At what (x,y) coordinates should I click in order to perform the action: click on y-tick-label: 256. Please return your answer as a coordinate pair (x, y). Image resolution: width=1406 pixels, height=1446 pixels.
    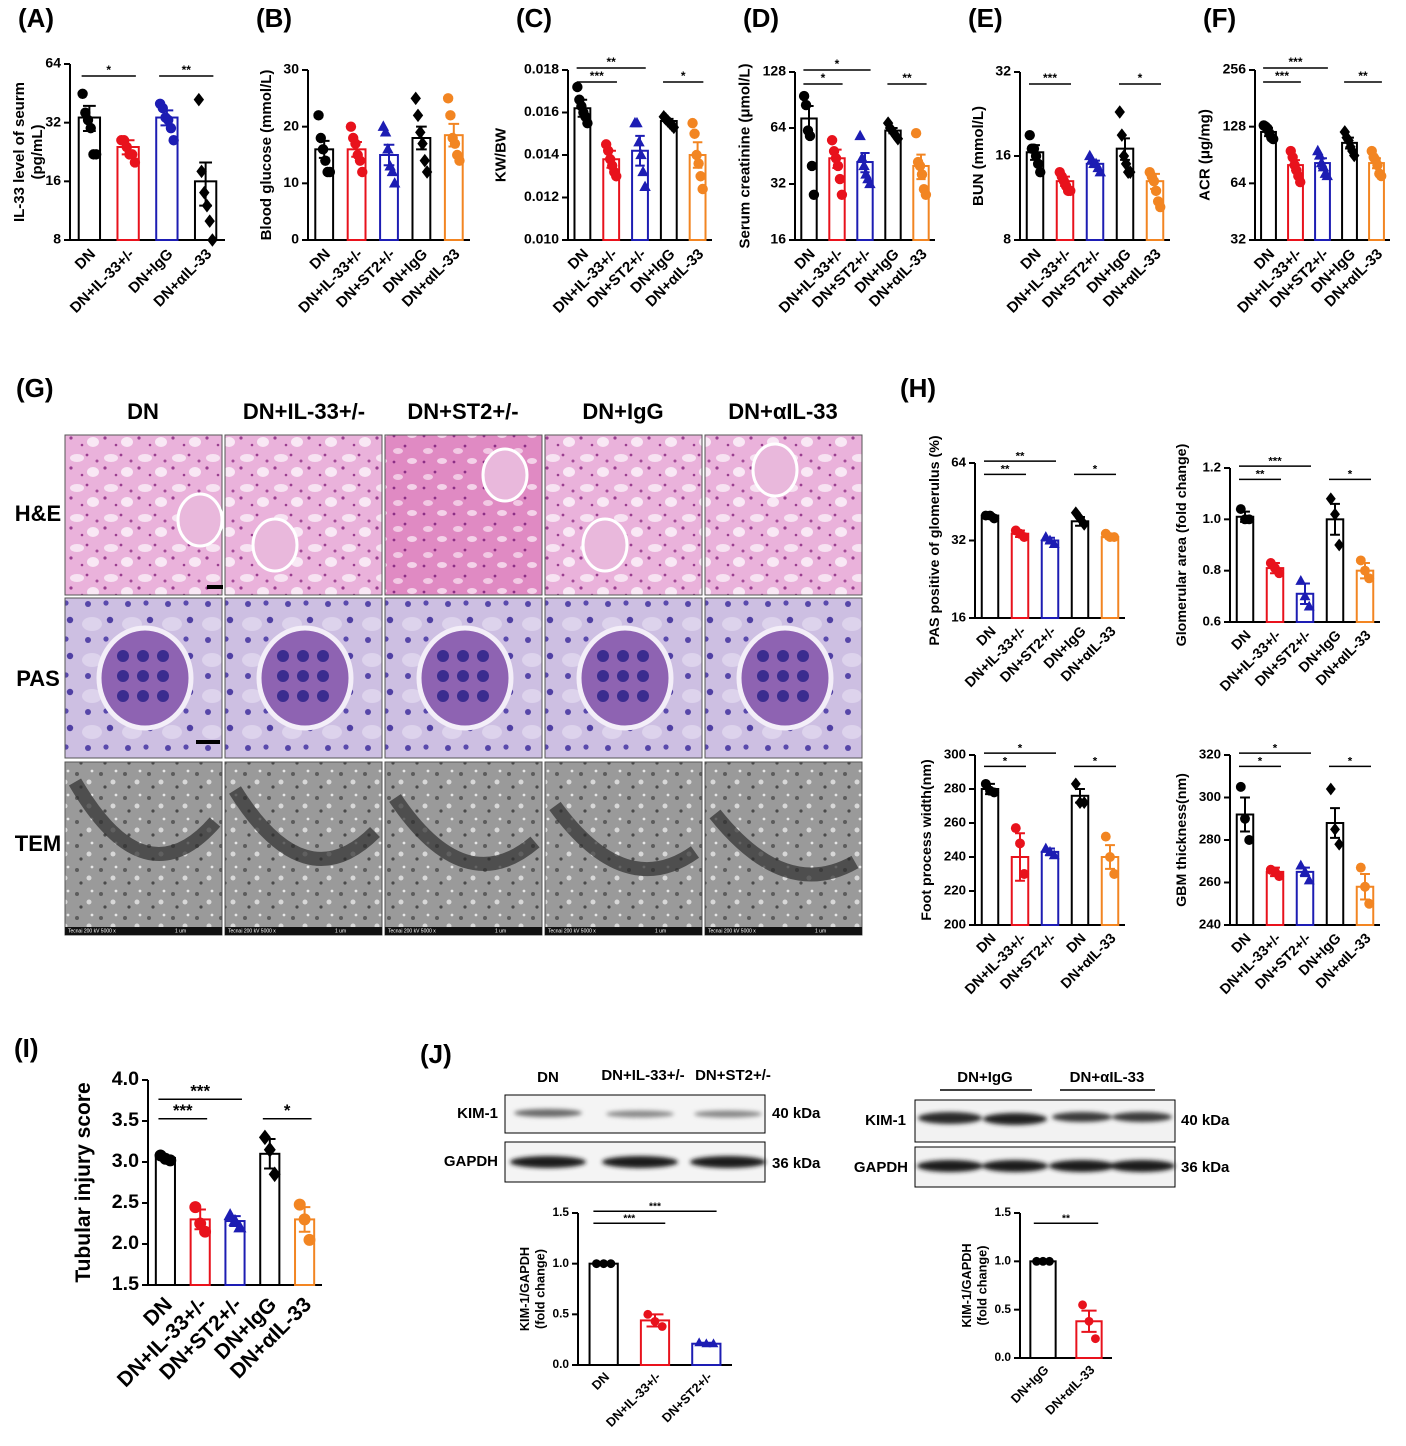
    Looking at the image, I should click on (1235, 69).